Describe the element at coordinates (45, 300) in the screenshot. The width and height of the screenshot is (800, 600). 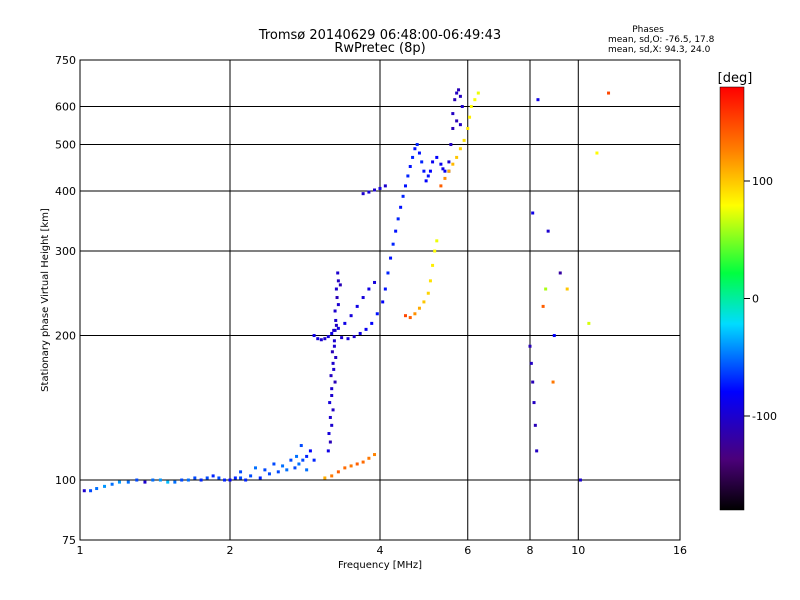
I see `y-axis-label: Stationary phase Virtual Height [km]` at that location.